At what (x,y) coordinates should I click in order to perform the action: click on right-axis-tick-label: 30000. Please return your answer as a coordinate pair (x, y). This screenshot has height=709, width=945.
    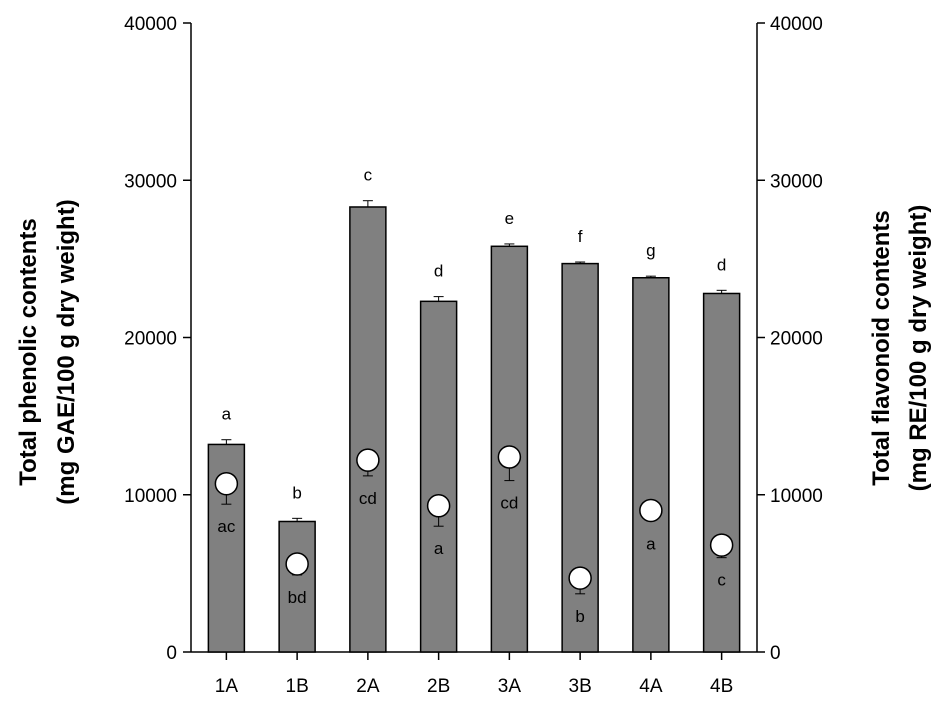
    Looking at the image, I should click on (796, 181).